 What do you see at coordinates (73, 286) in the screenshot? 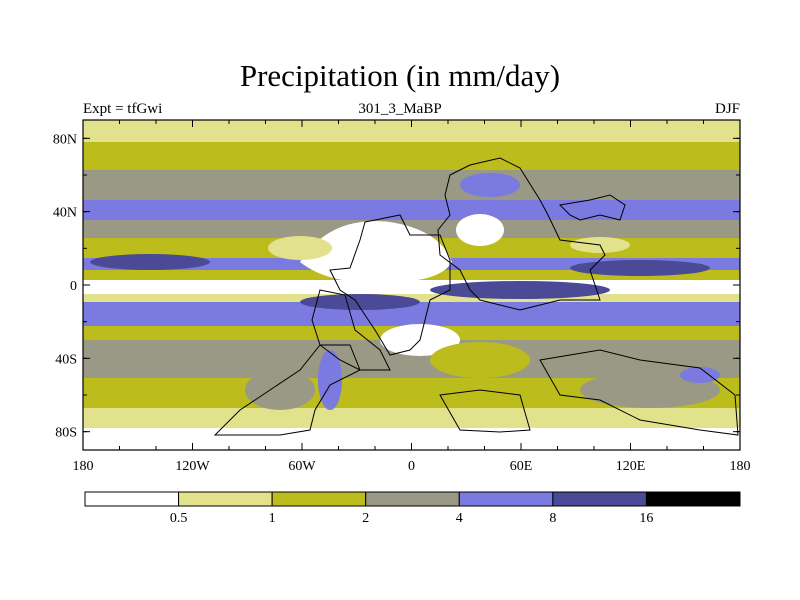
I see `y-tick-label: 0` at bounding box center [73, 286].